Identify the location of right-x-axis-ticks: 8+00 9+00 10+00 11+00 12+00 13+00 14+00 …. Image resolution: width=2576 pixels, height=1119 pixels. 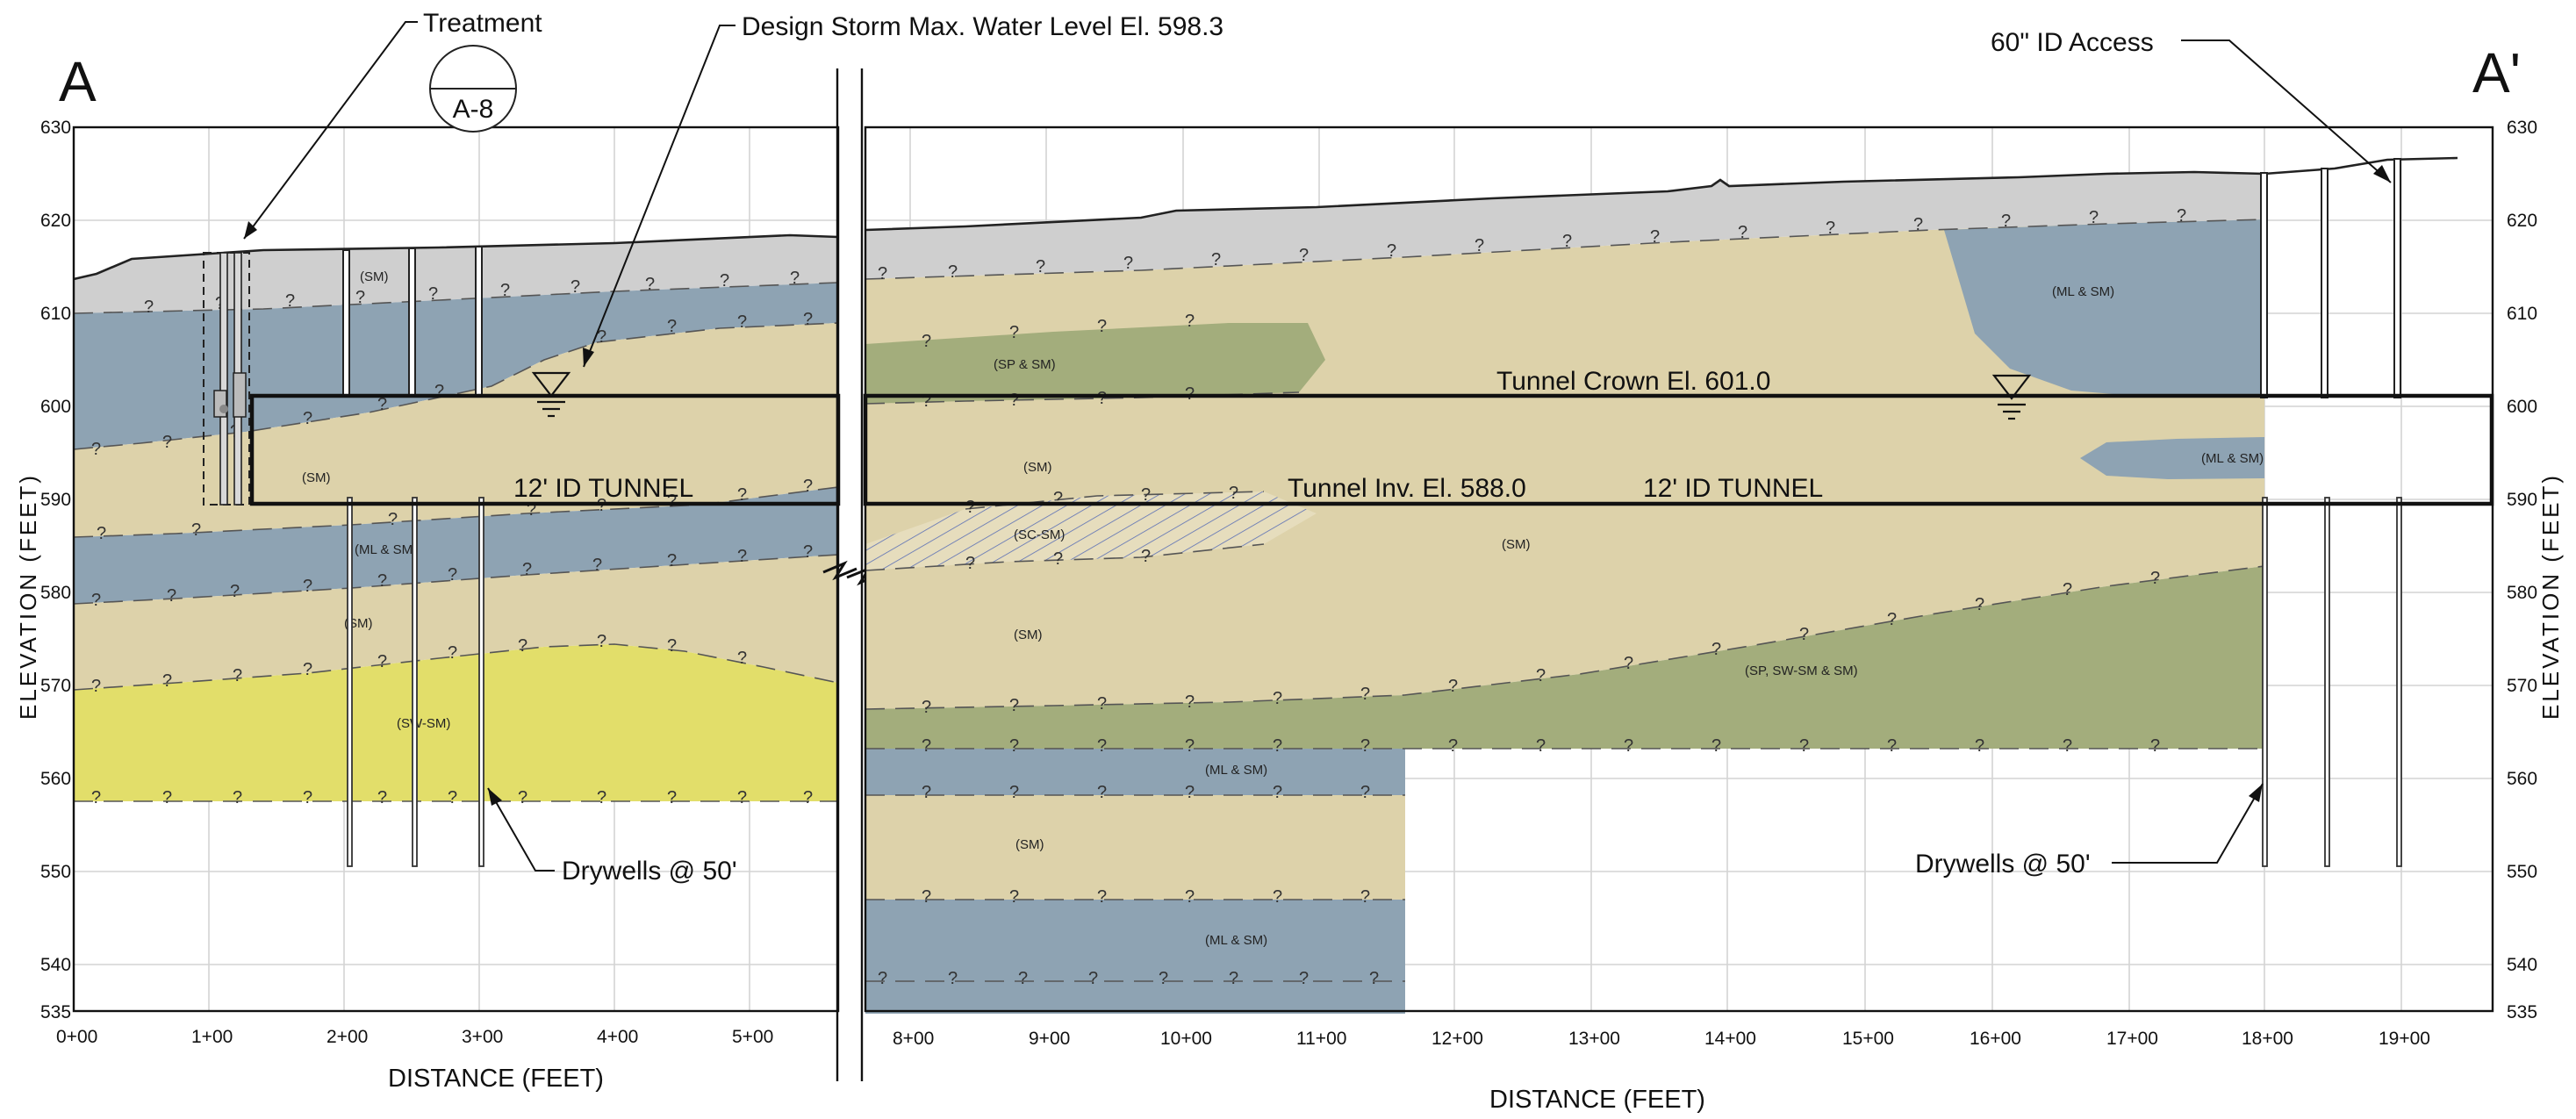
(1661, 1039).